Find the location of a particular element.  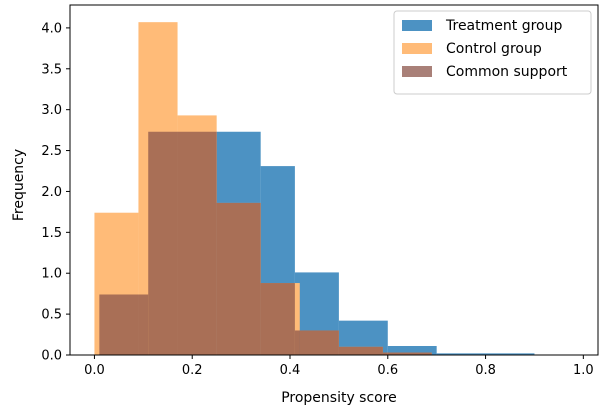

treatment-legend-swatch is located at coordinates (417, 25).